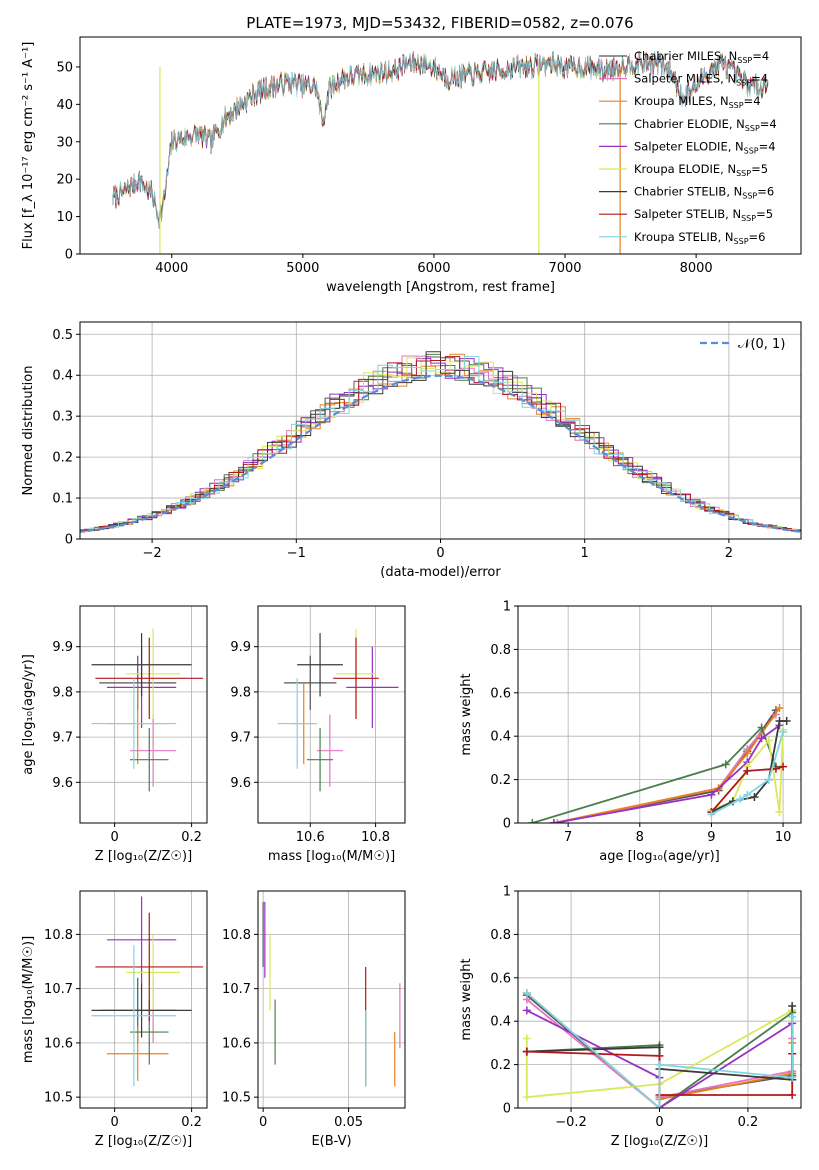 This screenshot has width=819, height=1170. Describe the element at coordinates (681, 146) in the screenshot. I see `legend-model-name: Salpeter ELODIE` at that location.